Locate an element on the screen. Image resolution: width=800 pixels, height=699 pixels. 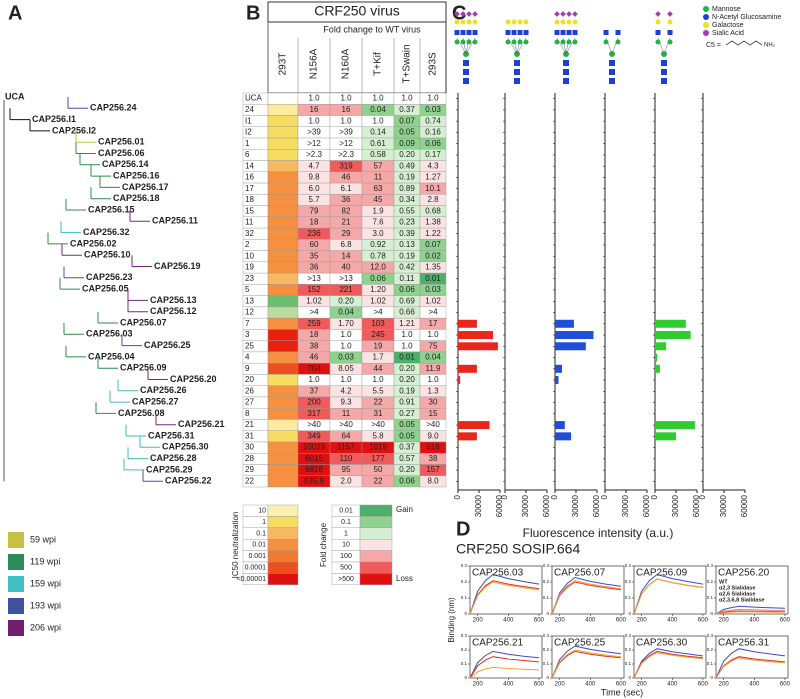
row-label: 12 is located at coordinates (249, 312).